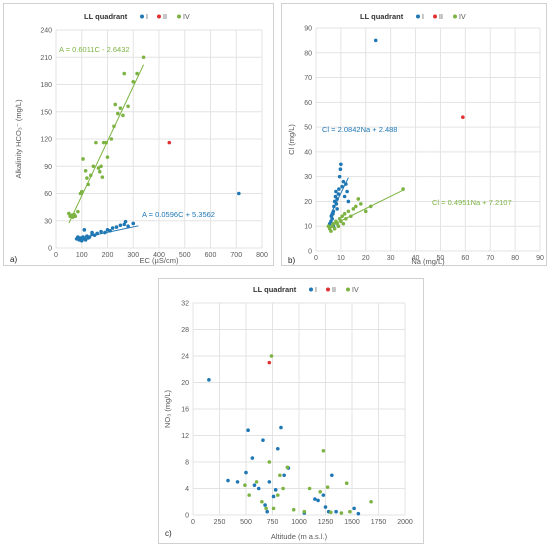  What do you see at coordinates (185, 436) in the screenshot?
I see `y-tick-label: 12` at bounding box center [185, 436].